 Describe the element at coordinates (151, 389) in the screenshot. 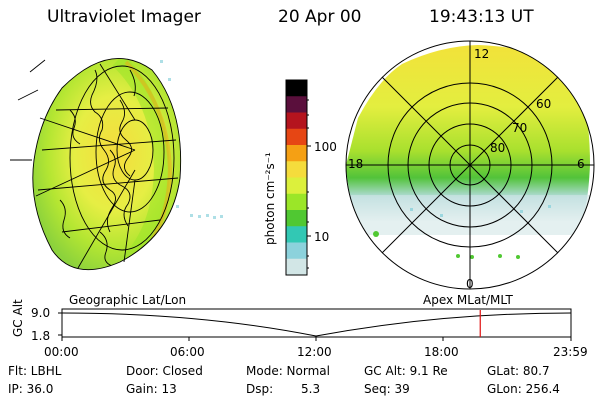

I see `info-gain: Gain: 13` at that location.